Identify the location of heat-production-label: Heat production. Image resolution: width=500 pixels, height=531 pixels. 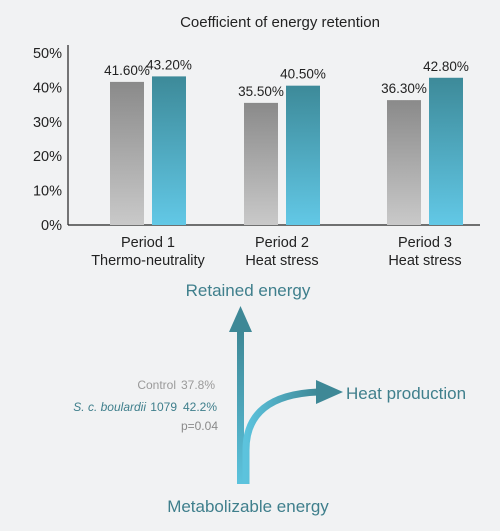
(406, 393).